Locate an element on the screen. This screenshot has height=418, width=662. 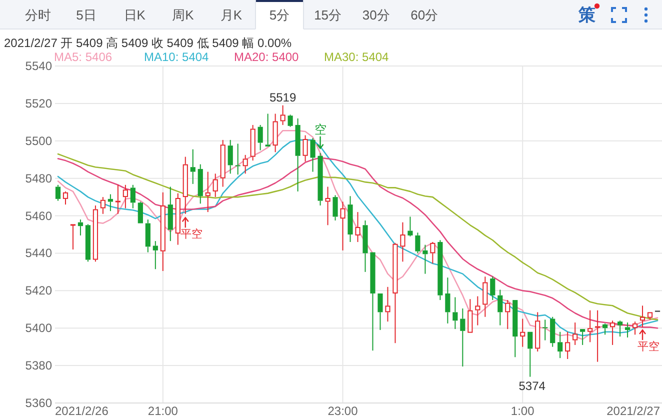
y-tick-label: 5480 is located at coordinates (38, 178).